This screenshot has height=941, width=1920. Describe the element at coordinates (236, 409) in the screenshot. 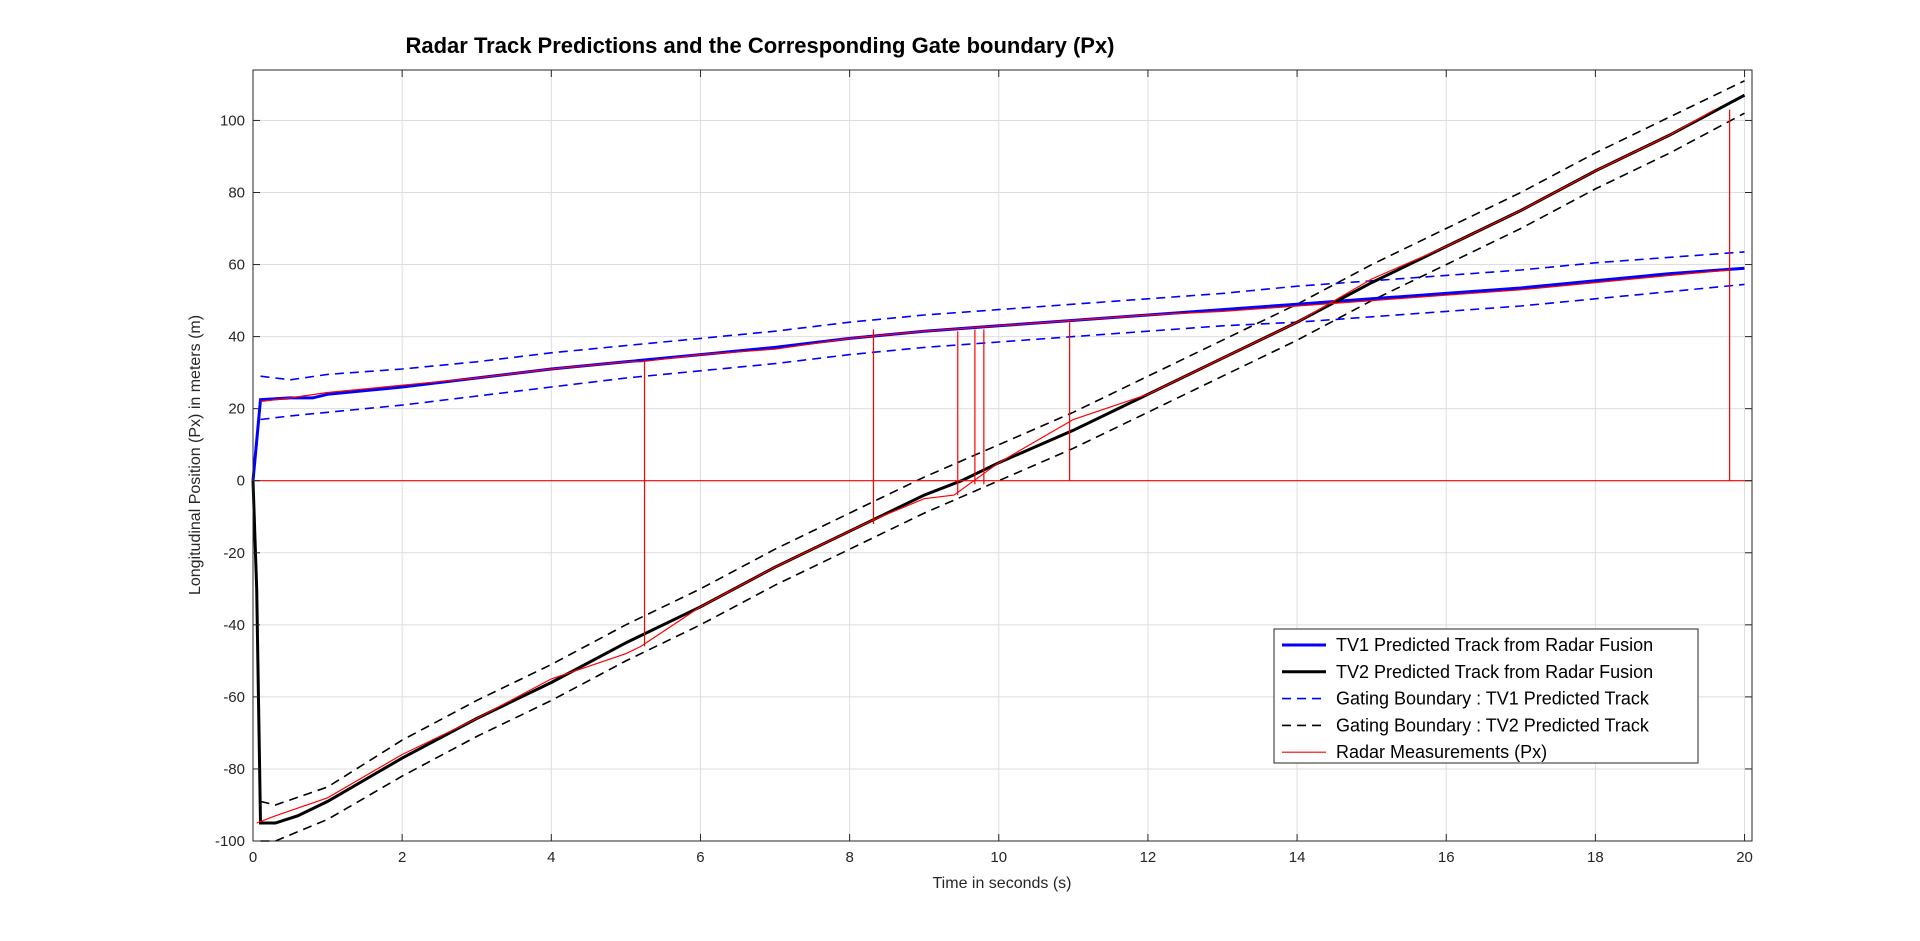

I see `y-tick-label: 20` at that location.